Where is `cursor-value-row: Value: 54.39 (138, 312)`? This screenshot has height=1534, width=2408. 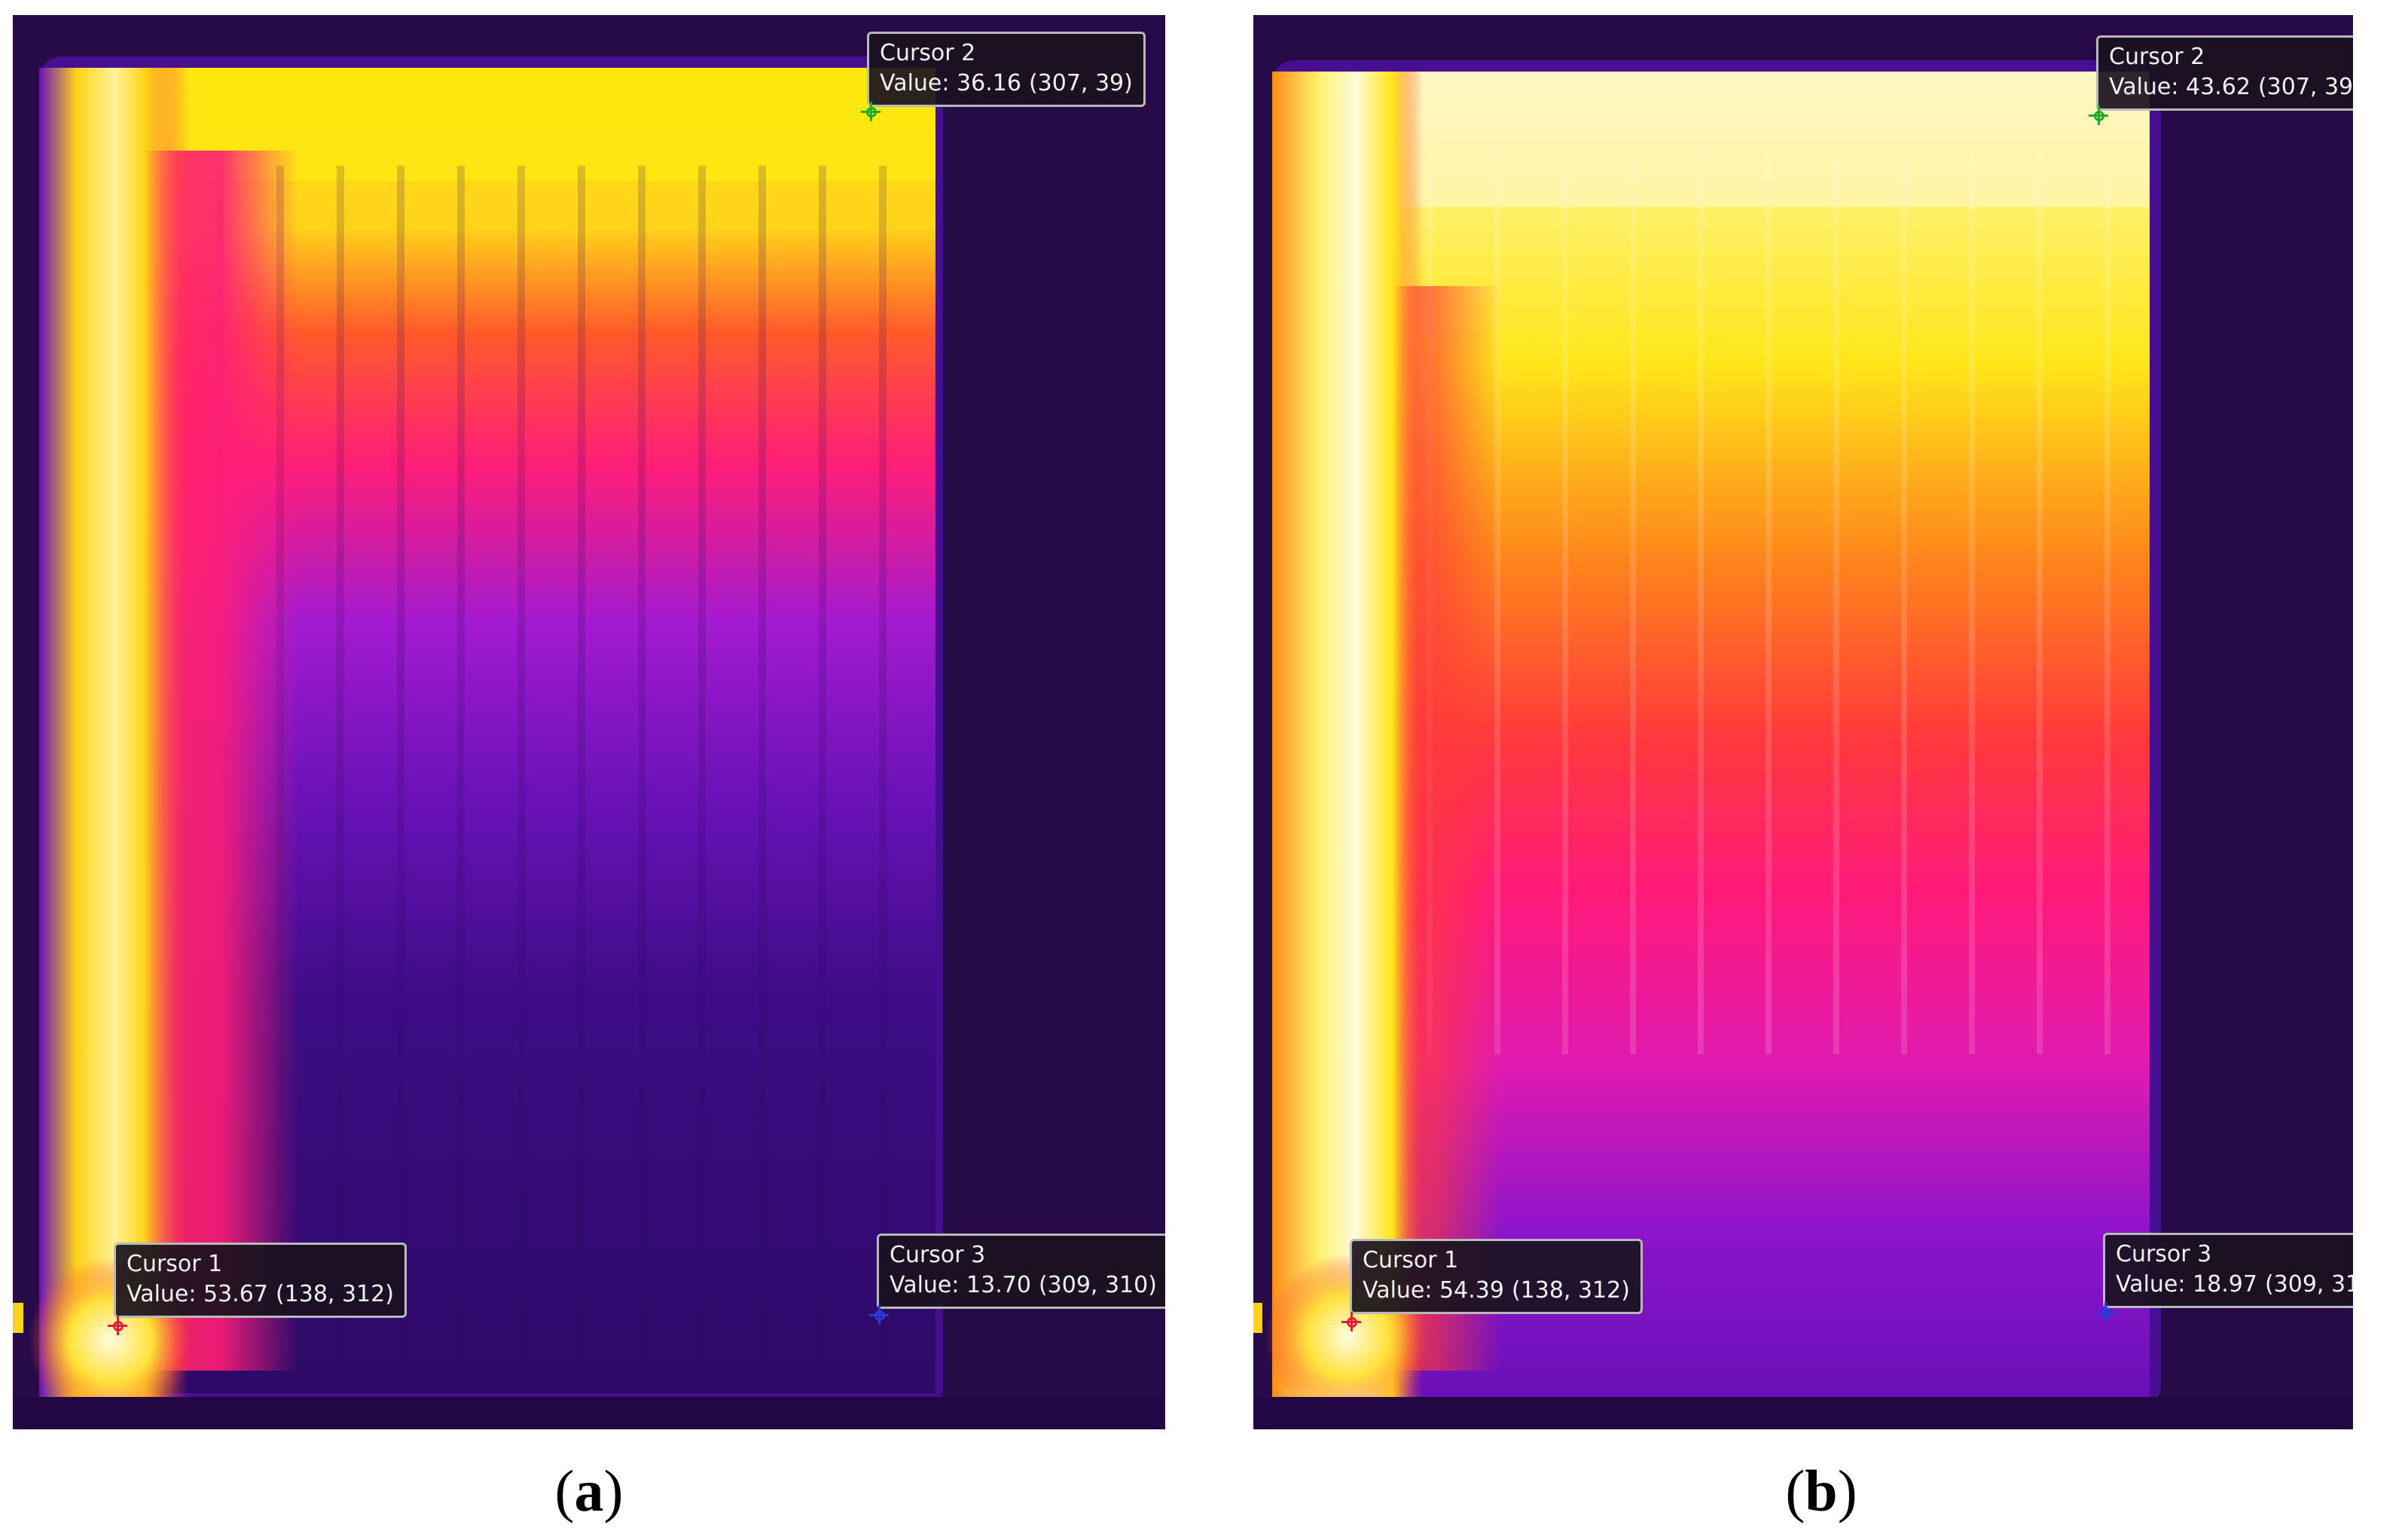 cursor-value-row: Value: 54.39 (138, 312) is located at coordinates (1496, 1291).